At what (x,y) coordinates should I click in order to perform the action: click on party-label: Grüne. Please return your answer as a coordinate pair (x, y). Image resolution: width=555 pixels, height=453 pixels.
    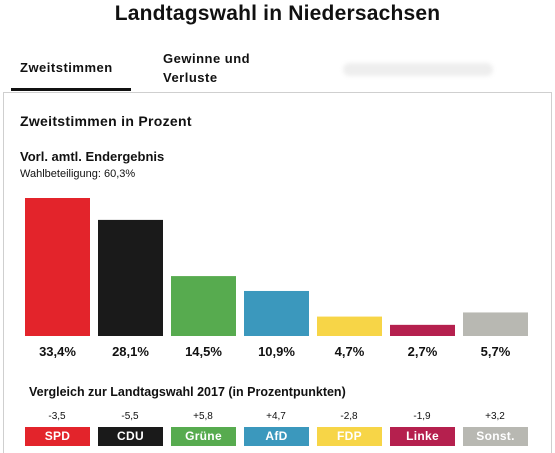
    Looking at the image, I should click on (203, 436).